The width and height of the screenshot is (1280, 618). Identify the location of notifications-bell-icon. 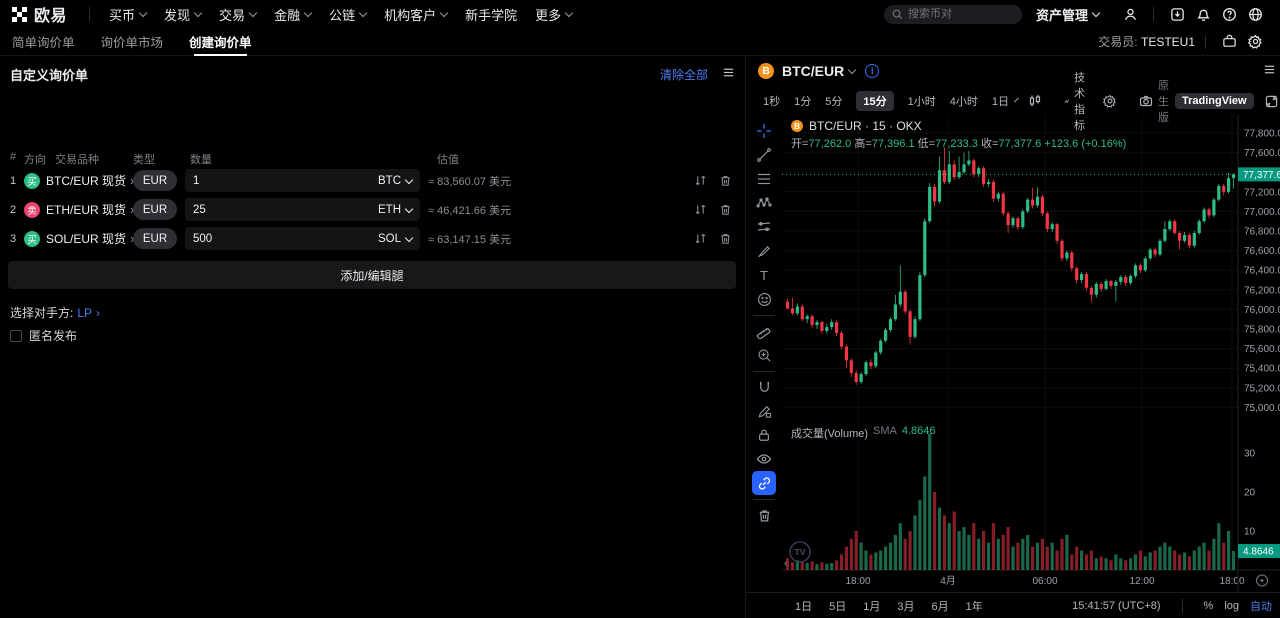
(1203, 14).